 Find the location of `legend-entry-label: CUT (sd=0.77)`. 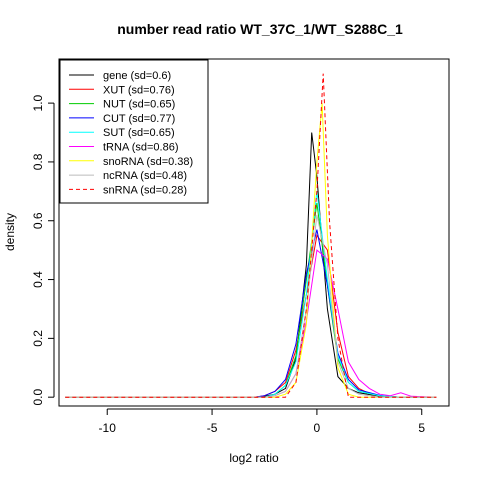

legend-entry-label: CUT (sd=0.77) is located at coordinates (139, 119).